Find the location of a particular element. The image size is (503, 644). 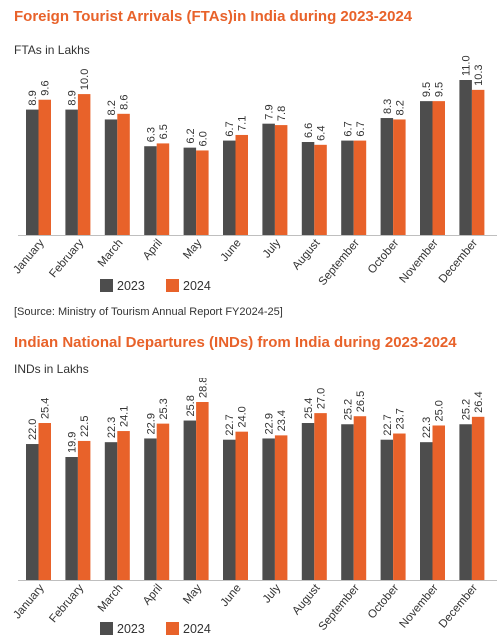

fta-unit-label: FTAs in Lakhs is located at coordinates (52, 50).